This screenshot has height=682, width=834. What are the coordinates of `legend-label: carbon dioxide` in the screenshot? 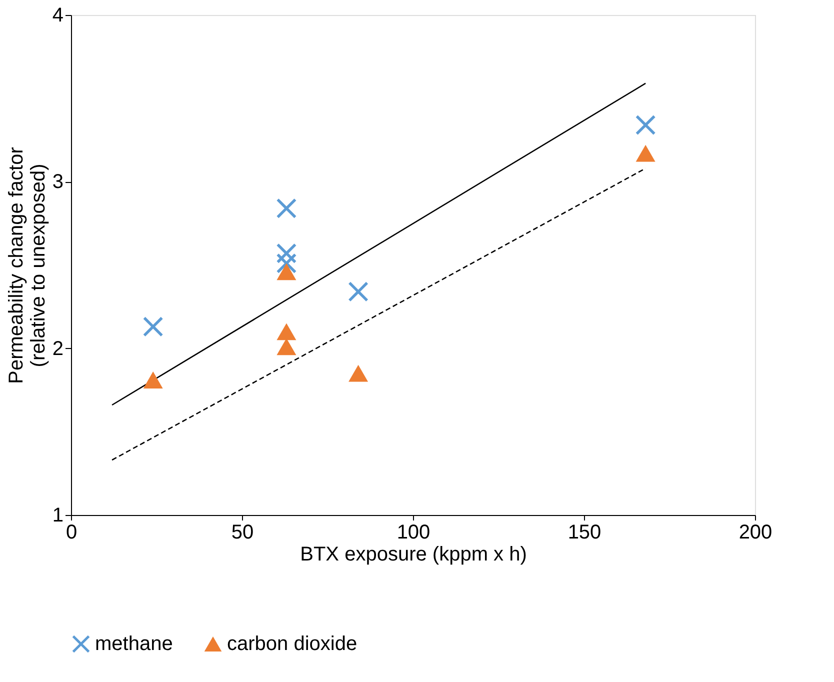 It's located at (292, 644).